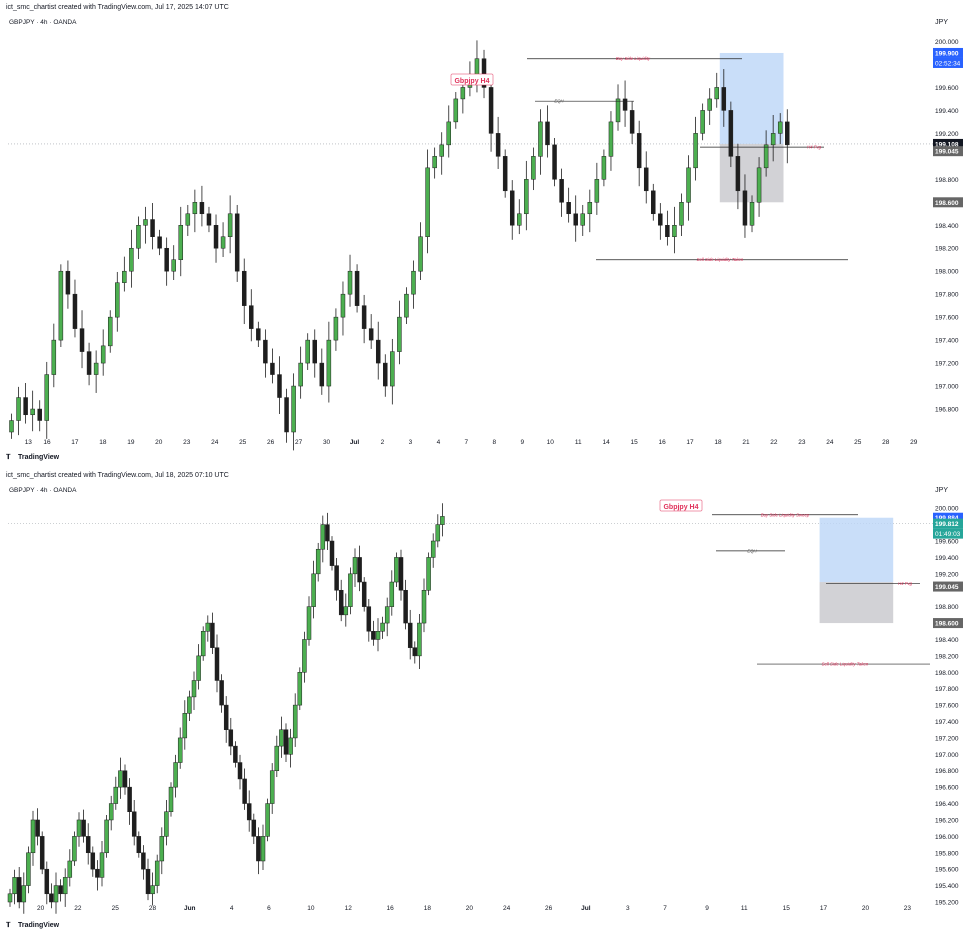  I want to click on liquidity-label: EQH, so click(559, 101).